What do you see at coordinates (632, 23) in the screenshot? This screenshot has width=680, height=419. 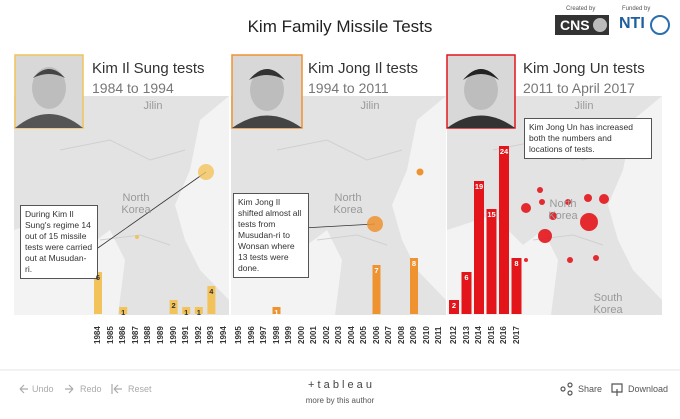 I see `credit-logo: NTI` at bounding box center [632, 23].